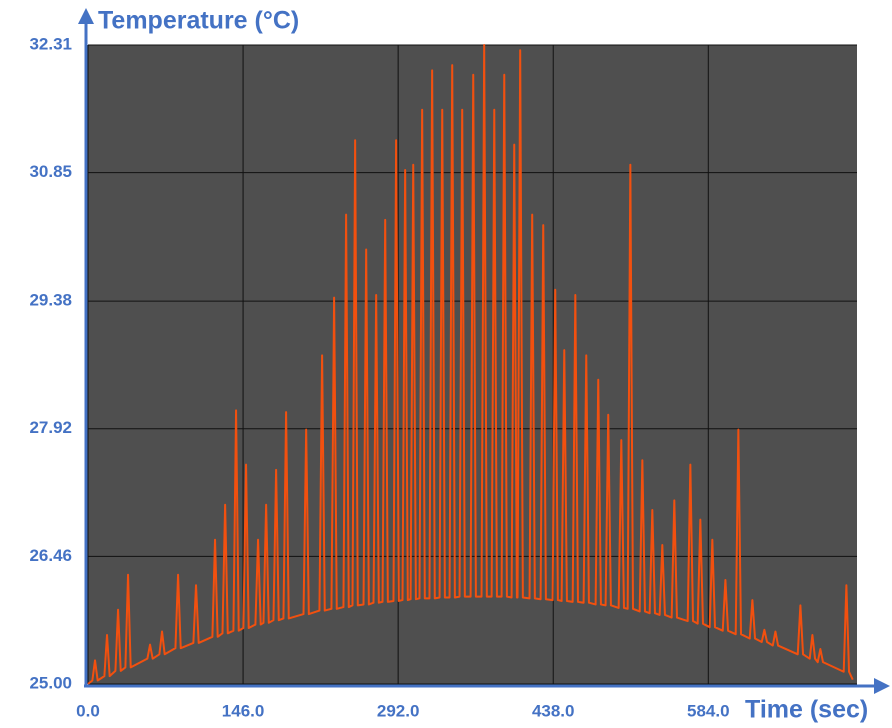 Image resolution: width=892 pixels, height=728 pixels. What do you see at coordinates (50, 555) in the screenshot?
I see `y-tick-label: 26.46` at bounding box center [50, 555].